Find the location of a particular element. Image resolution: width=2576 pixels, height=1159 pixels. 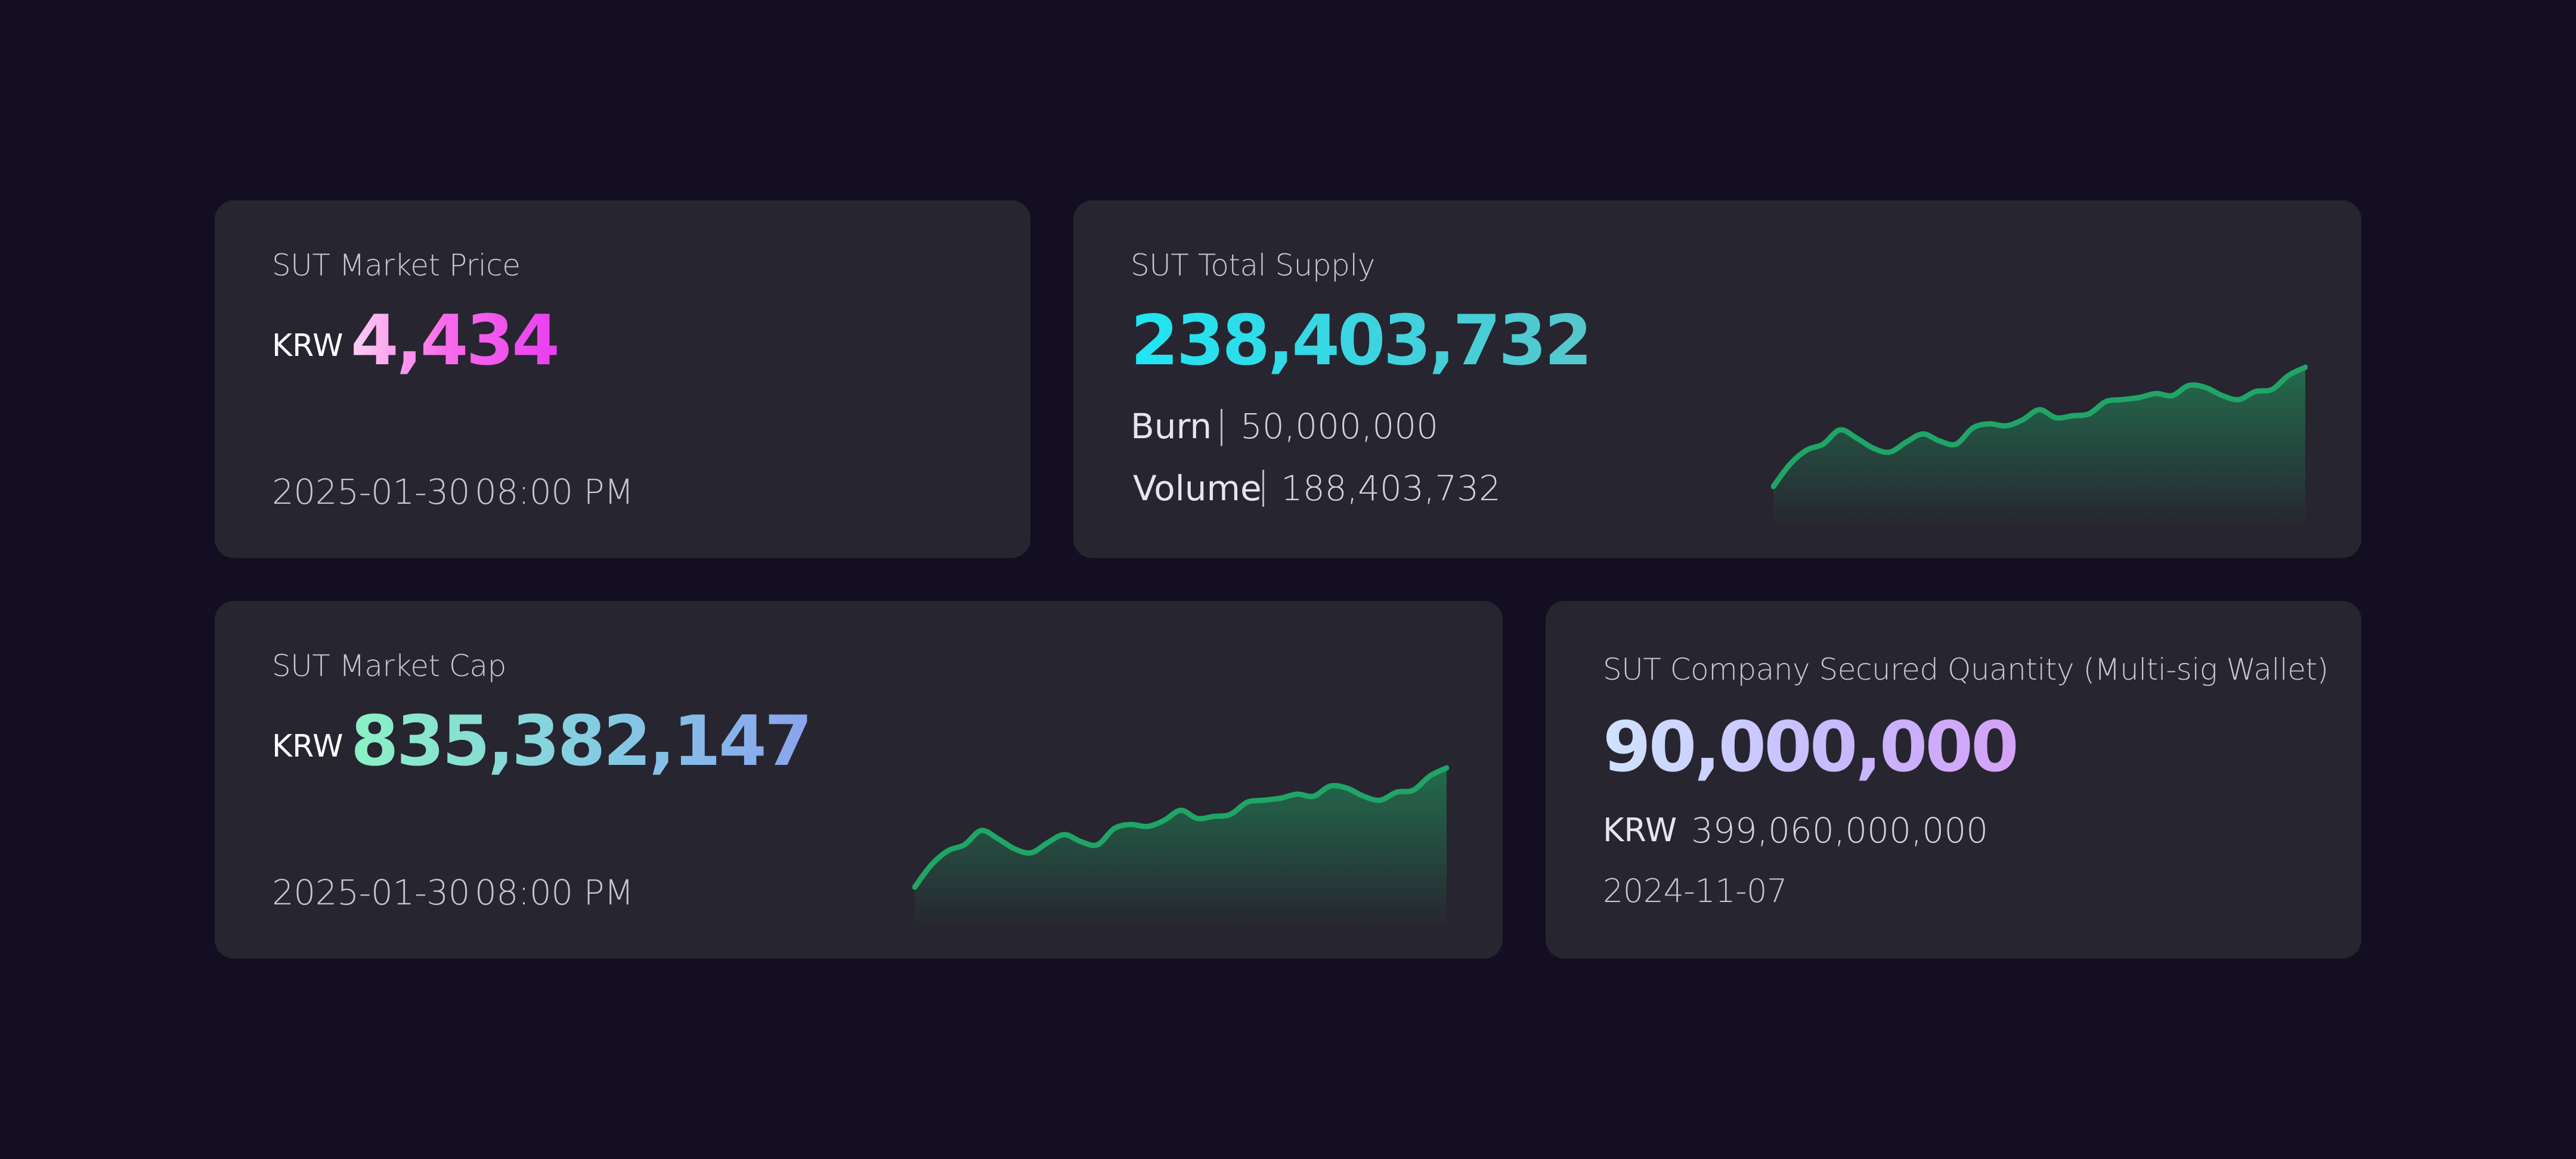

mcap-currency-label: KRW is located at coordinates (308, 746).